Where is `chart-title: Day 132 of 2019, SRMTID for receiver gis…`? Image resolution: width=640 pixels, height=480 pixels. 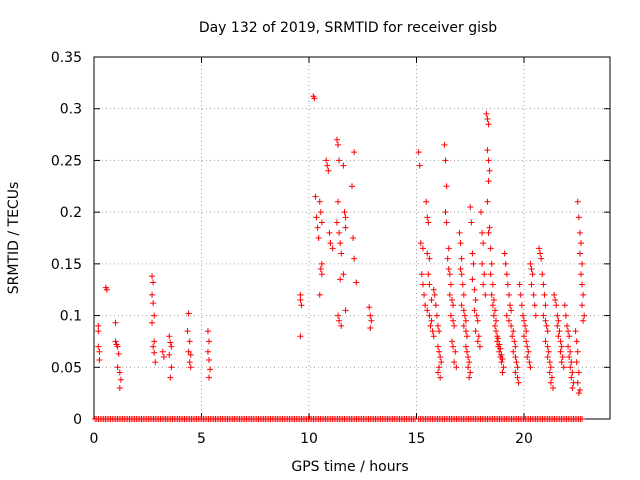
chart-title: Day 132 of 2019, SRMTID for receiver gis… is located at coordinates (348, 28).